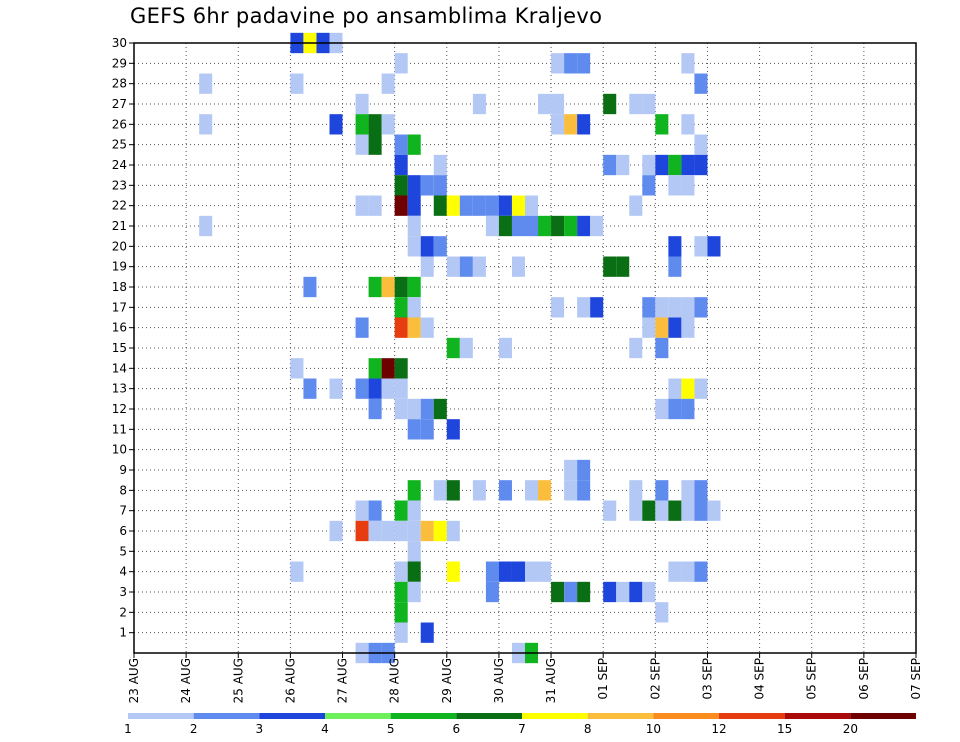 This screenshot has height=742, width=960. I want to click on x-tick-label: 01 SEP, so click(603, 679).